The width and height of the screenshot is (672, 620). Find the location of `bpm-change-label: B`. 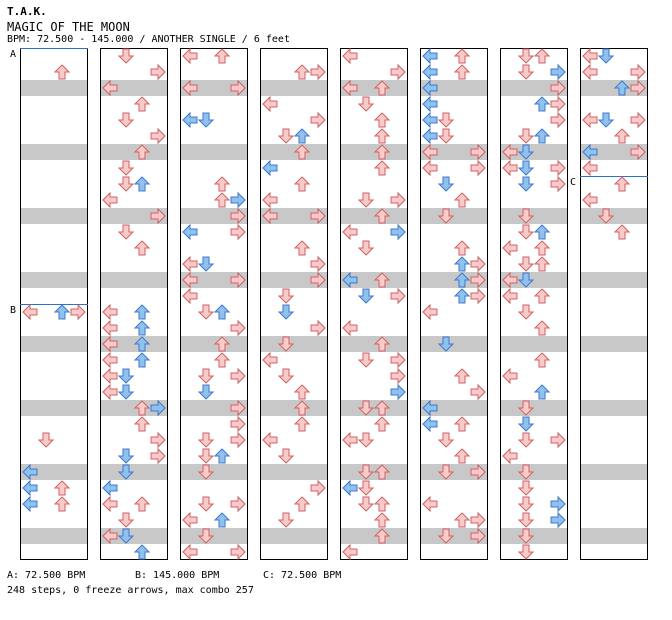

bpm-change-label: B is located at coordinates (13, 310).